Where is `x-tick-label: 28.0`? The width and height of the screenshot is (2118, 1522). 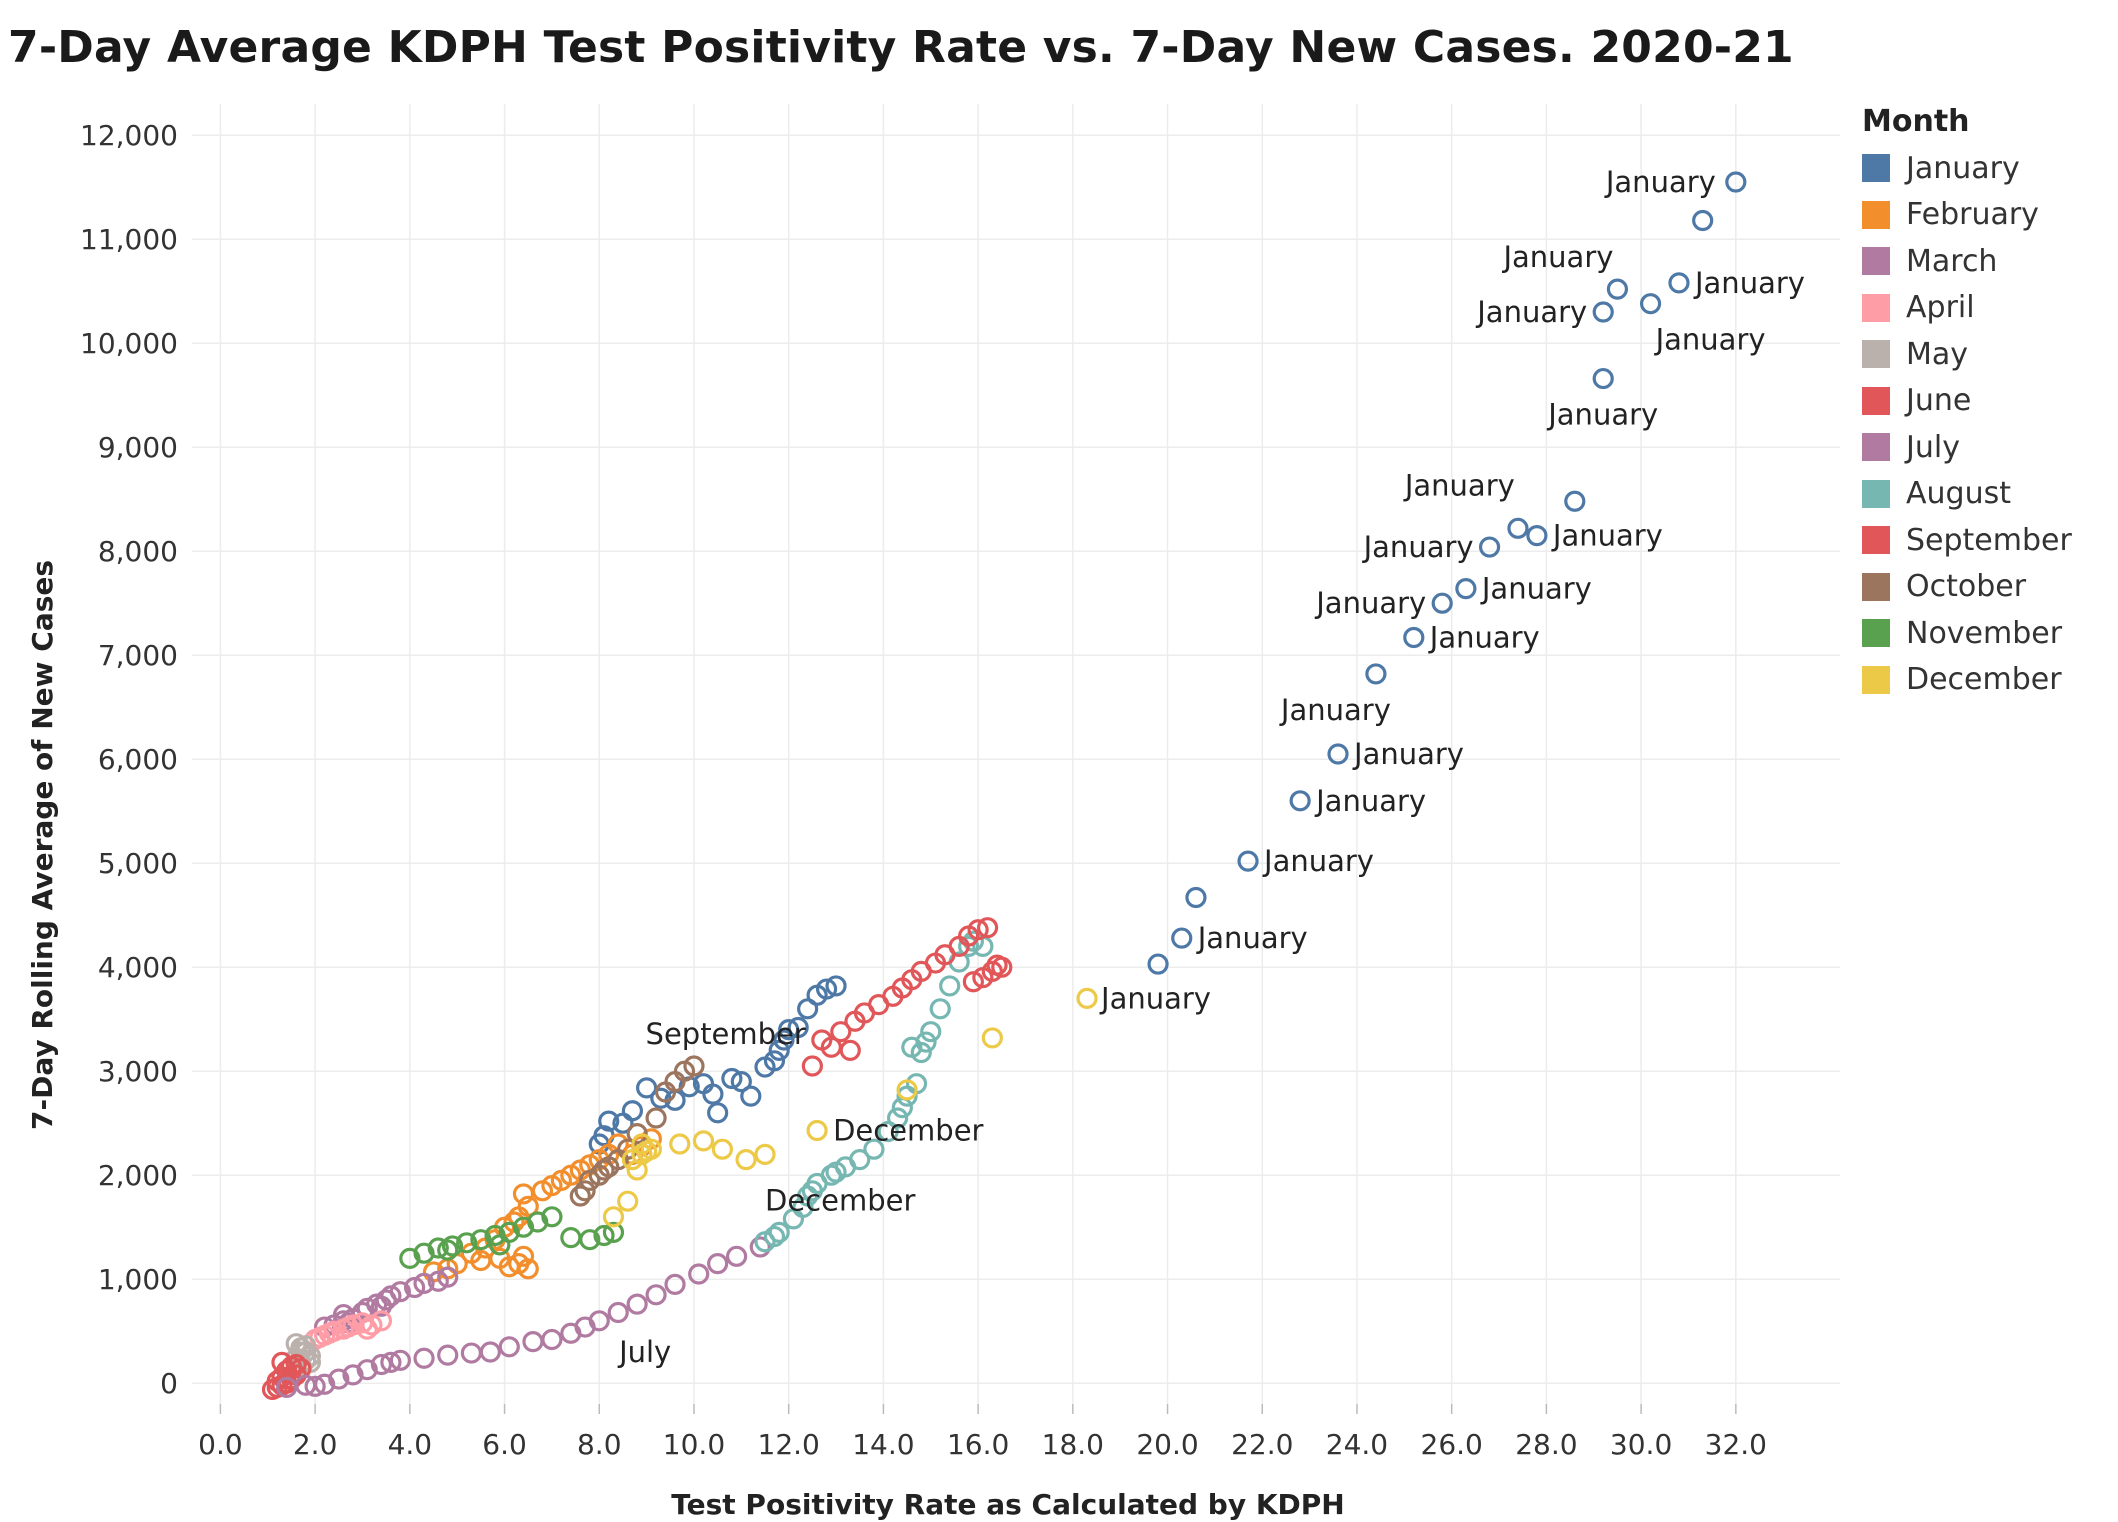
x-tick-label: 28.0 is located at coordinates (1546, 1444).